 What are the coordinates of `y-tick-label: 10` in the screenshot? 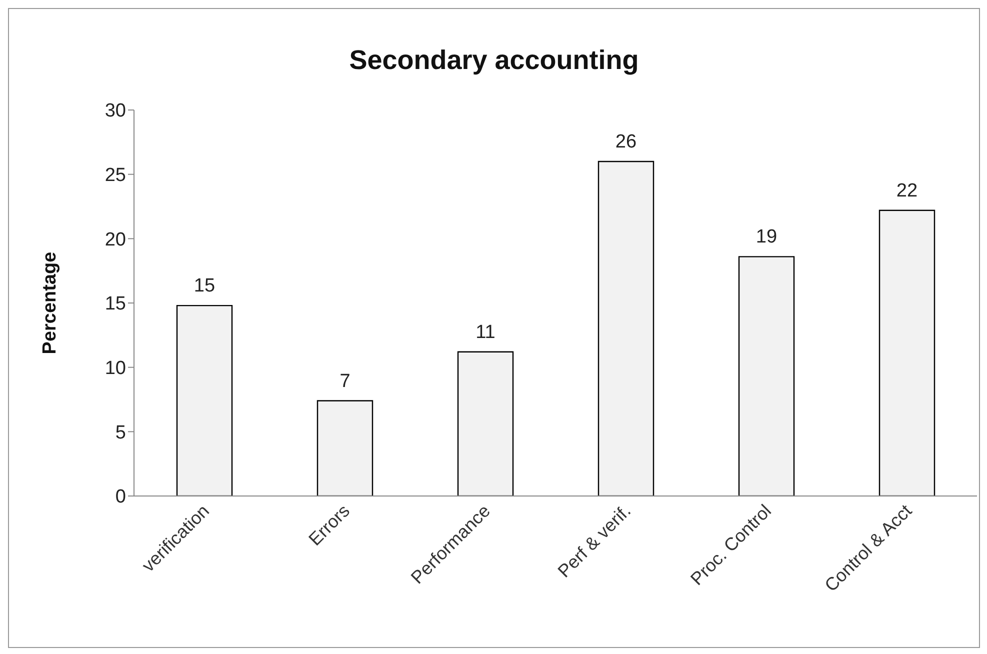 It's located at (115, 369).